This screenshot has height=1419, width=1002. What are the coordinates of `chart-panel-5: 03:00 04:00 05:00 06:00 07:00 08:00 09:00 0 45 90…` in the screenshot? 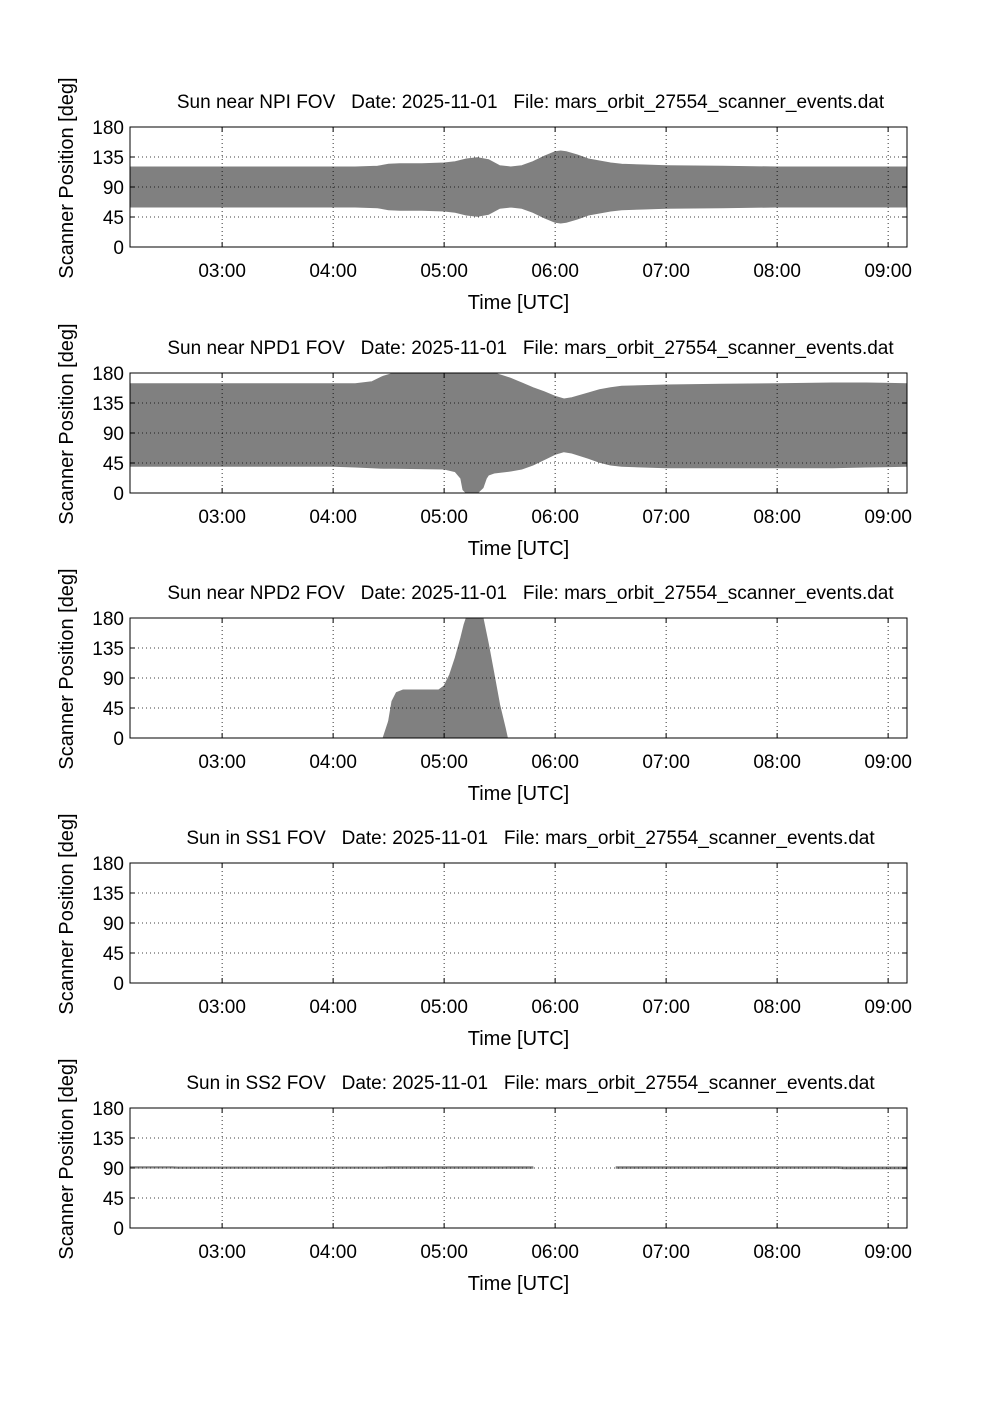 It's located at (484, 1176).